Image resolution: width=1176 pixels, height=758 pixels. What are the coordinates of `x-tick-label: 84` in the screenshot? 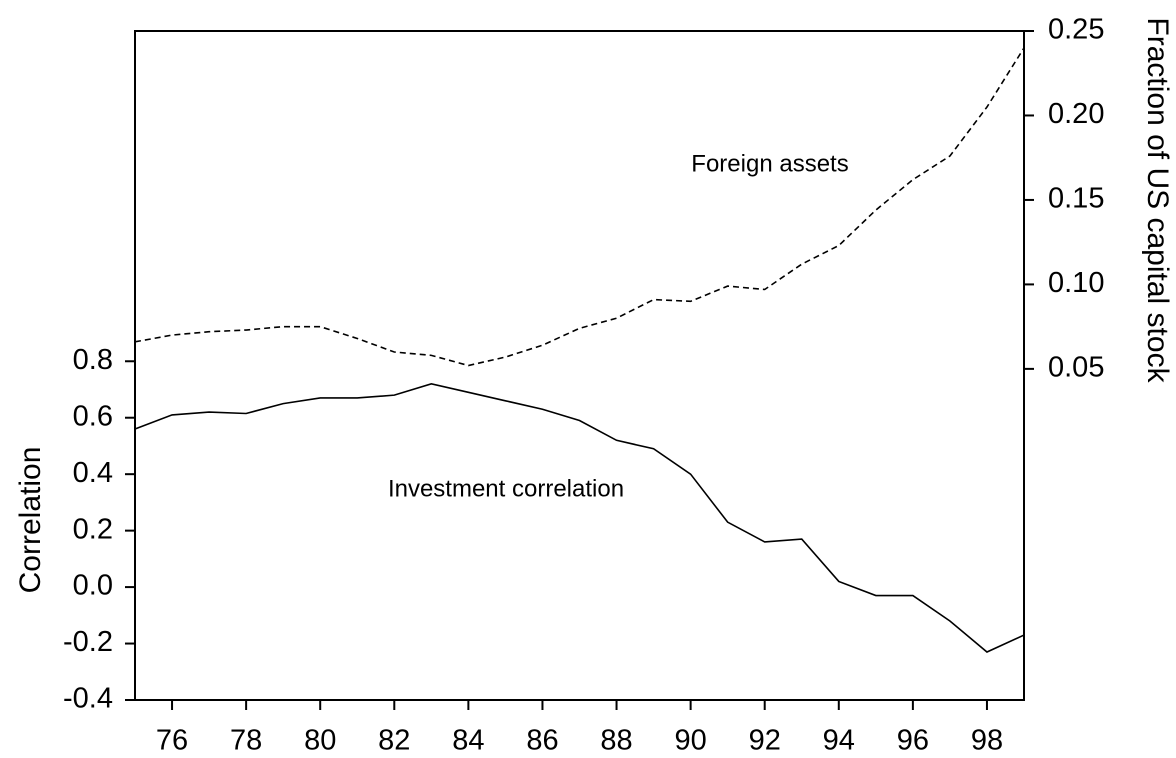 It's located at (468, 741).